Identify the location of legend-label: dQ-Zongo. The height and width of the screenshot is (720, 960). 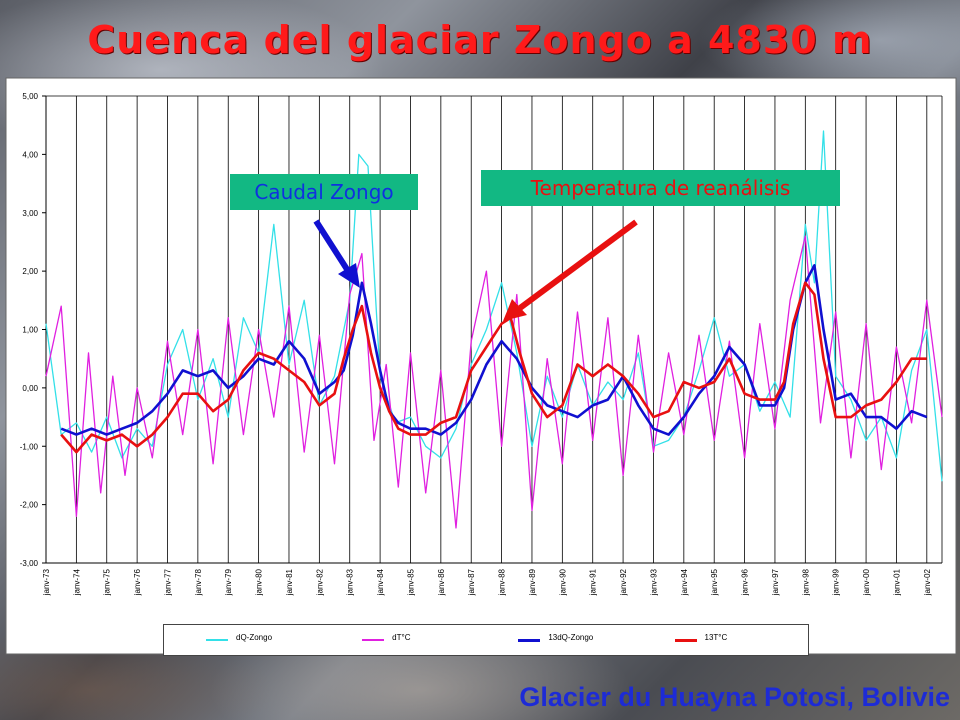
(254, 637).